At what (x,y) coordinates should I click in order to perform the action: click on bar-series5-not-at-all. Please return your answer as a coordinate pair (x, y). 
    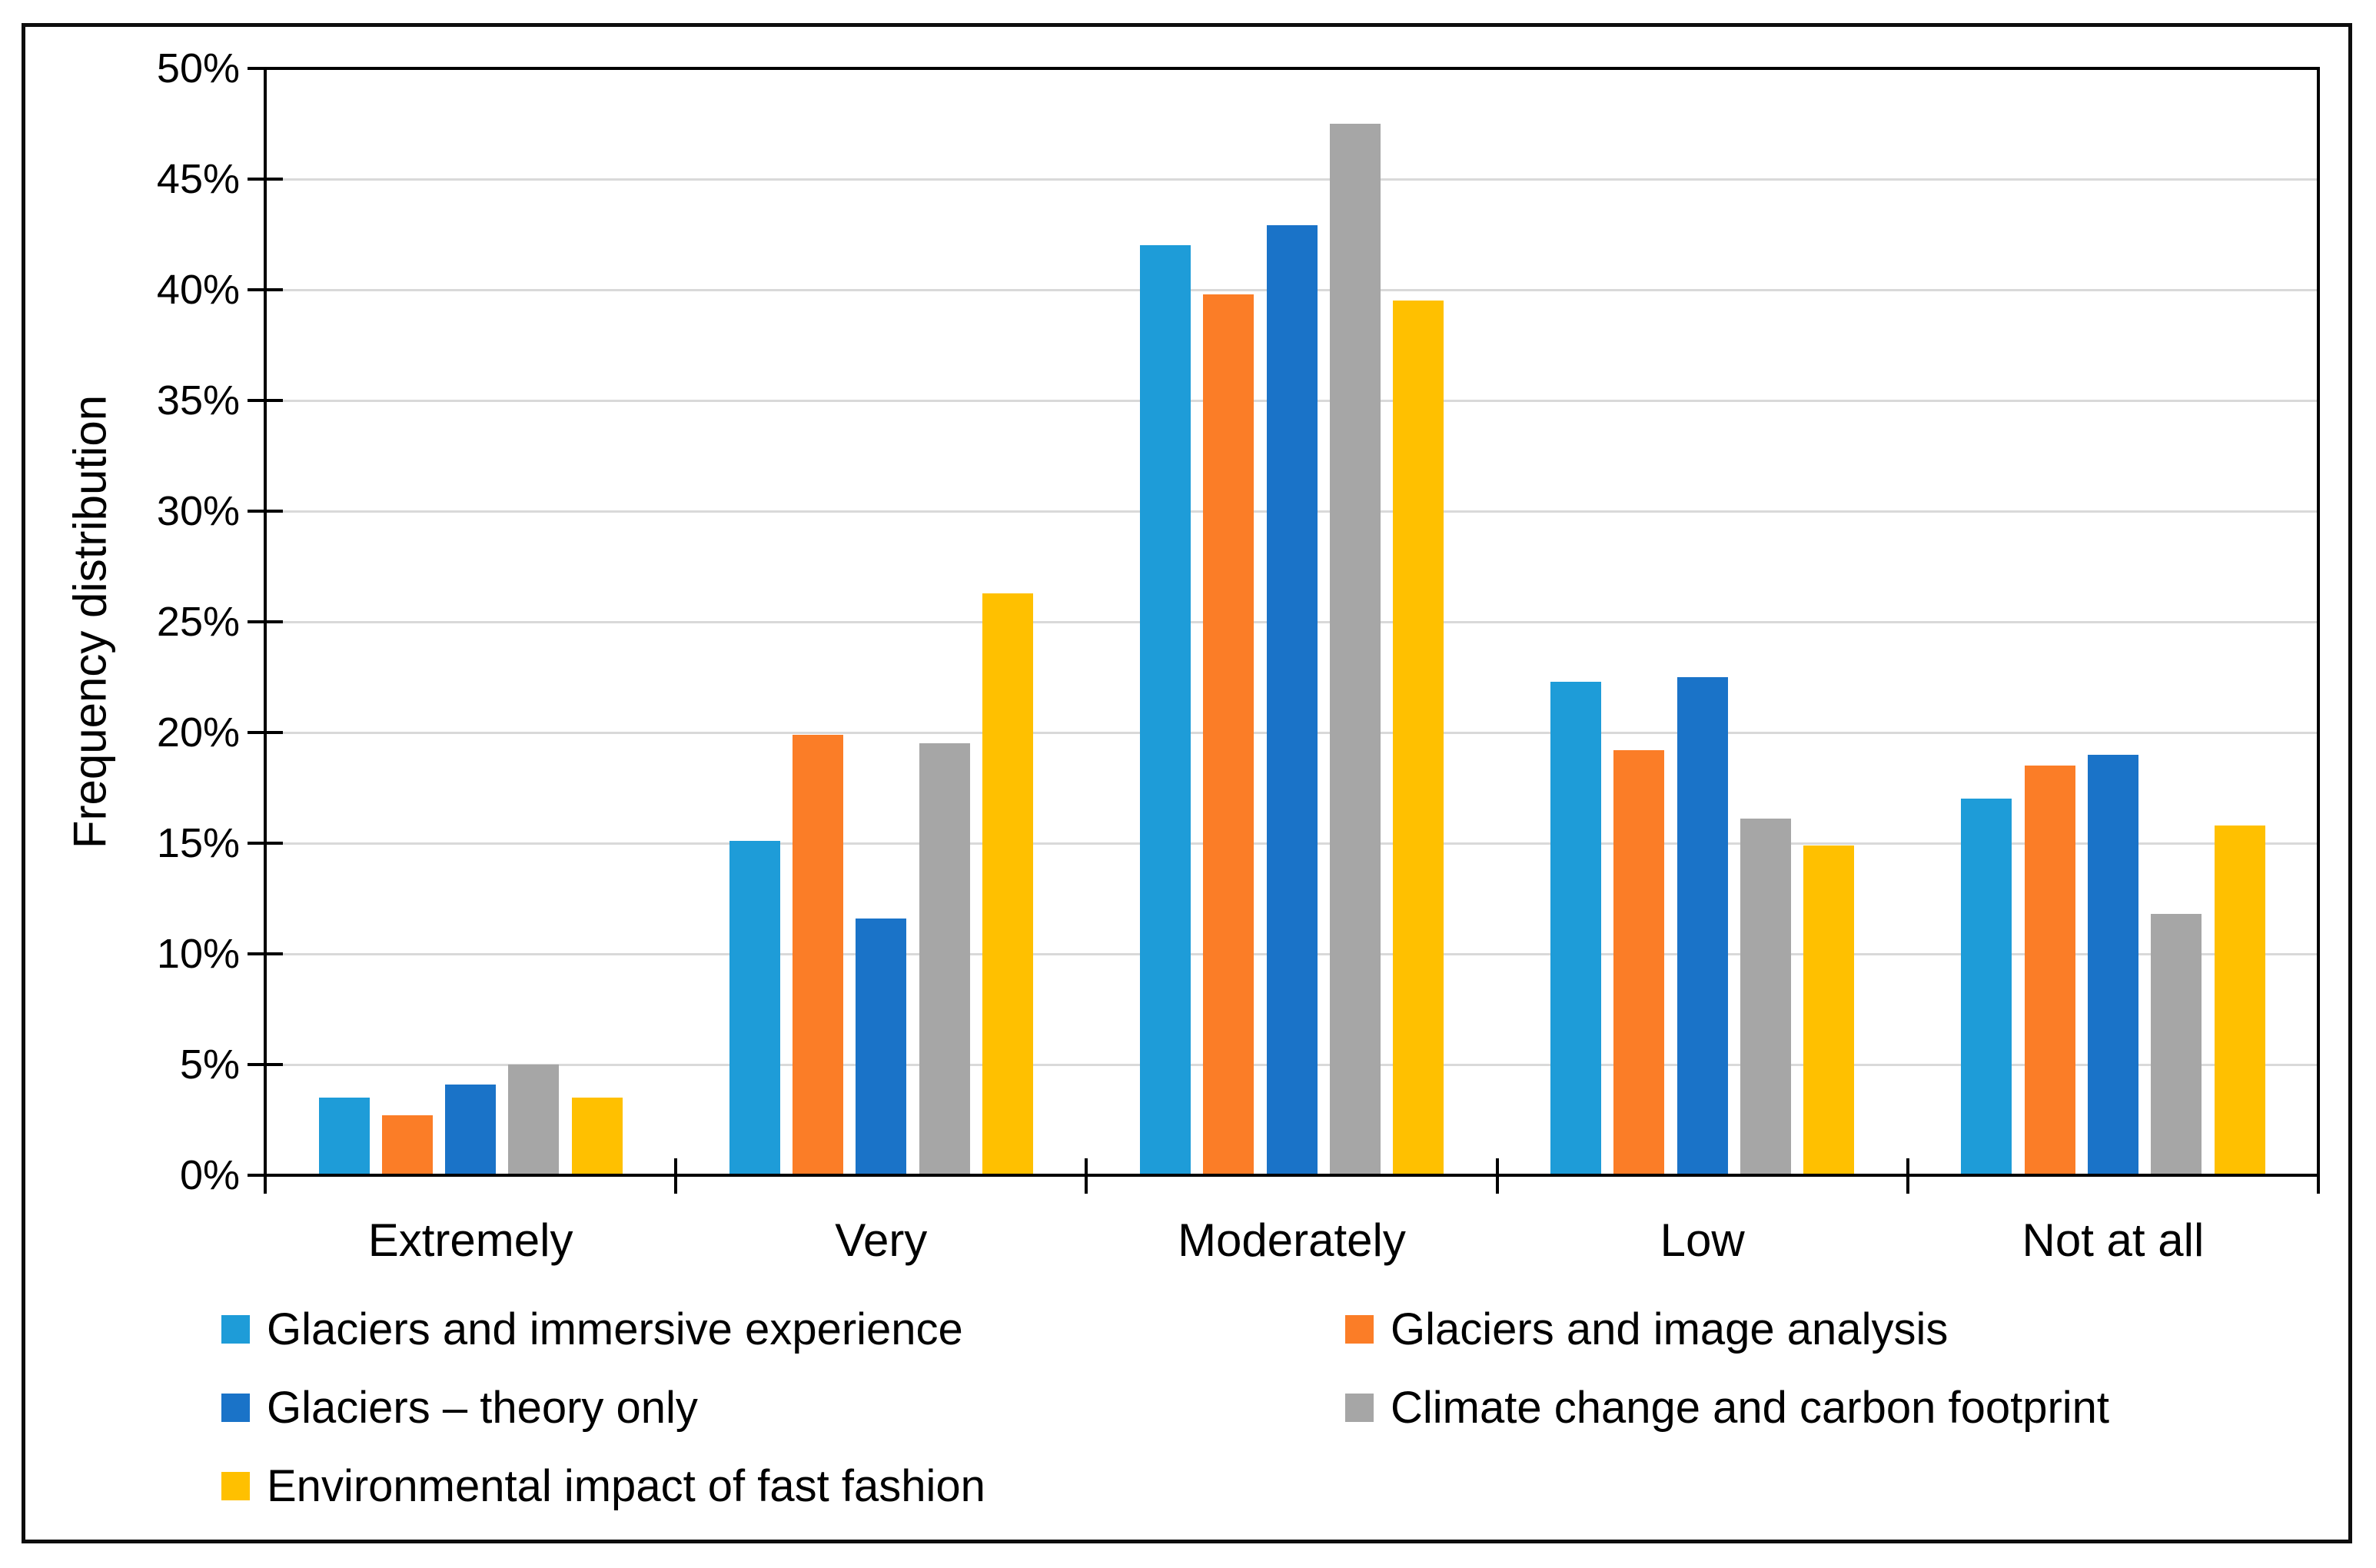
    Looking at the image, I should click on (2239, 1000).